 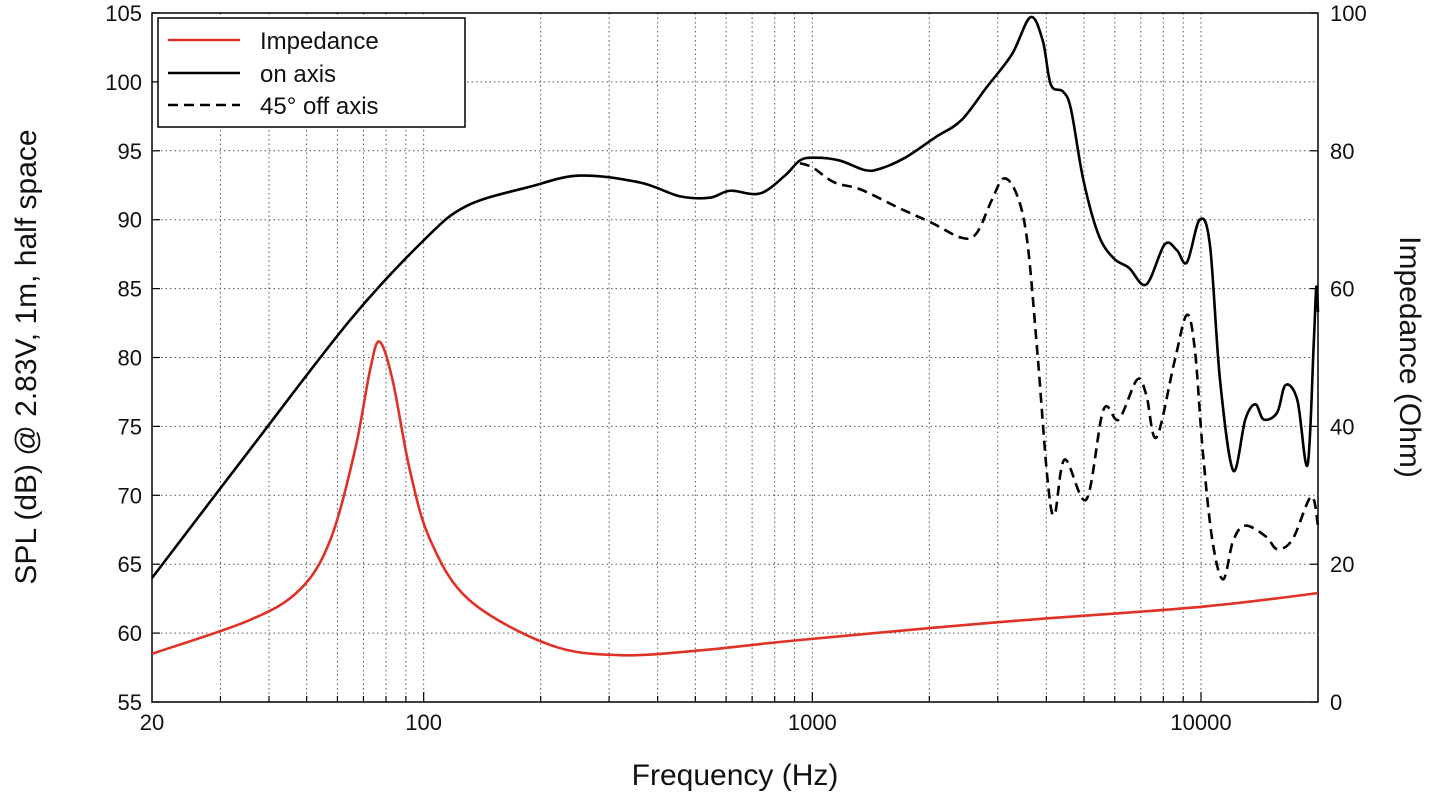 What do you see at coordinates (1348, 13) in the screenshot?
I see `y2-tick-label: 100` at bounding box center [1348, 13].